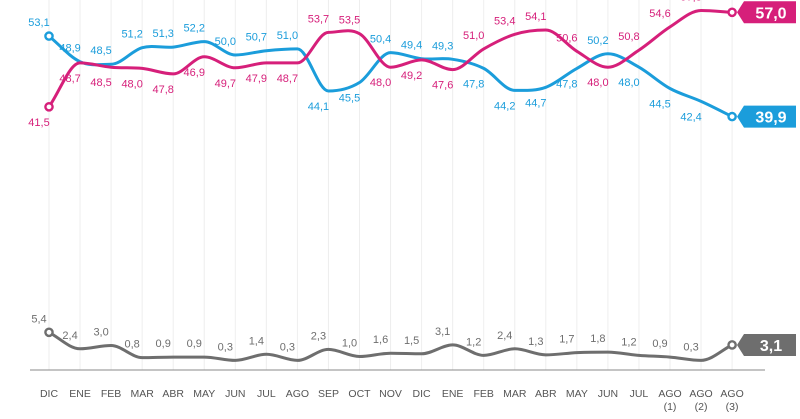 The width and height of the screenshot is (800, 419). I want to click on data-label-gray: 3,1, so click(442, 332).